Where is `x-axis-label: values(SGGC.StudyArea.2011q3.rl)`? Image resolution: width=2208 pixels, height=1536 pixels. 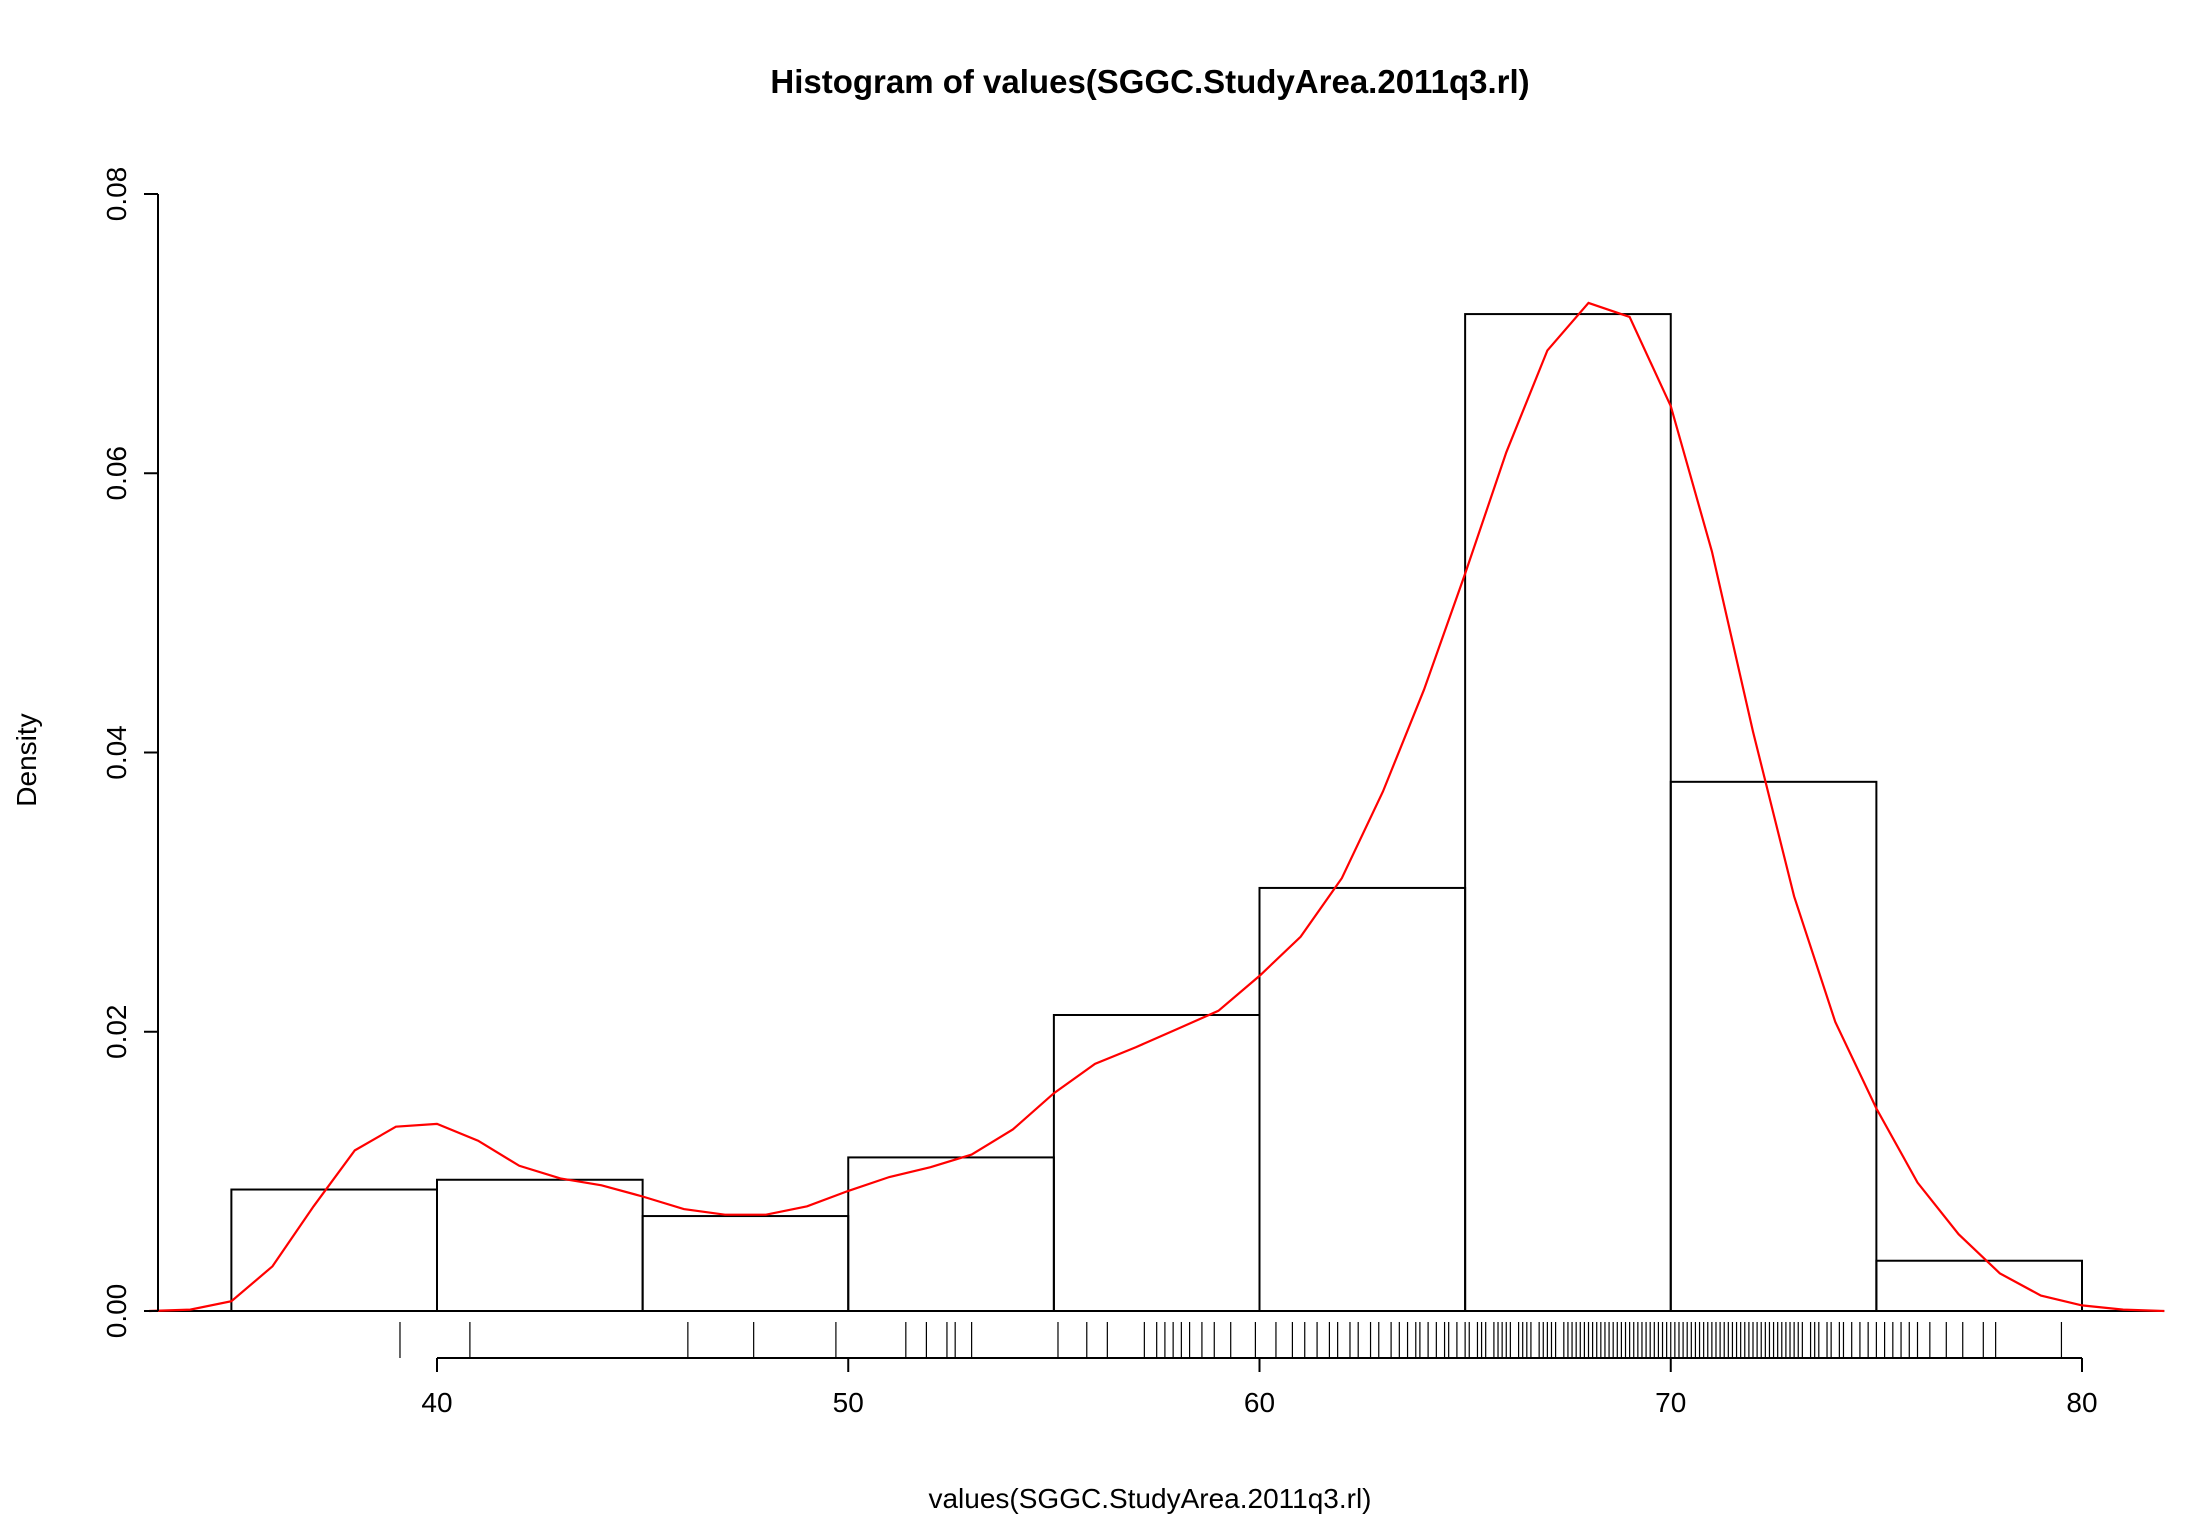
x-axis-label: values(SGGC.StudyArea.2011q3.rl) is located at coordinates (1149, 1498).